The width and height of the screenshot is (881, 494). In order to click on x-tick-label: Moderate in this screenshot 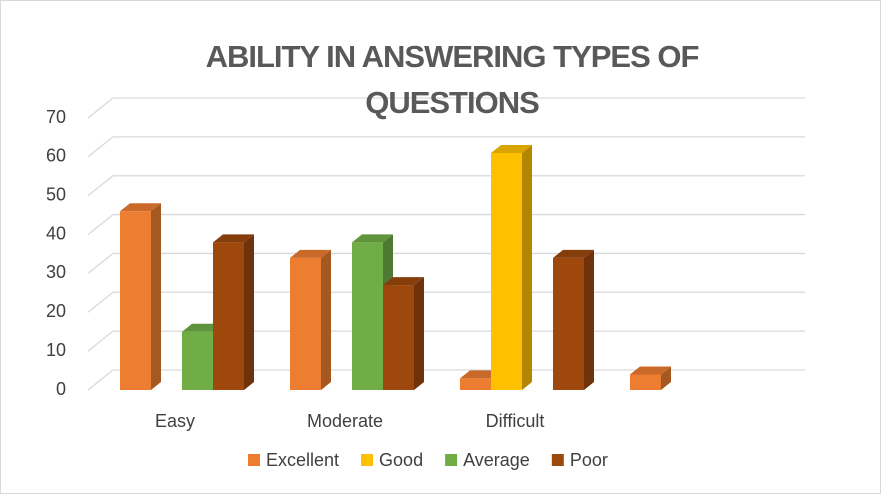, I will do `click(345, 421)`.